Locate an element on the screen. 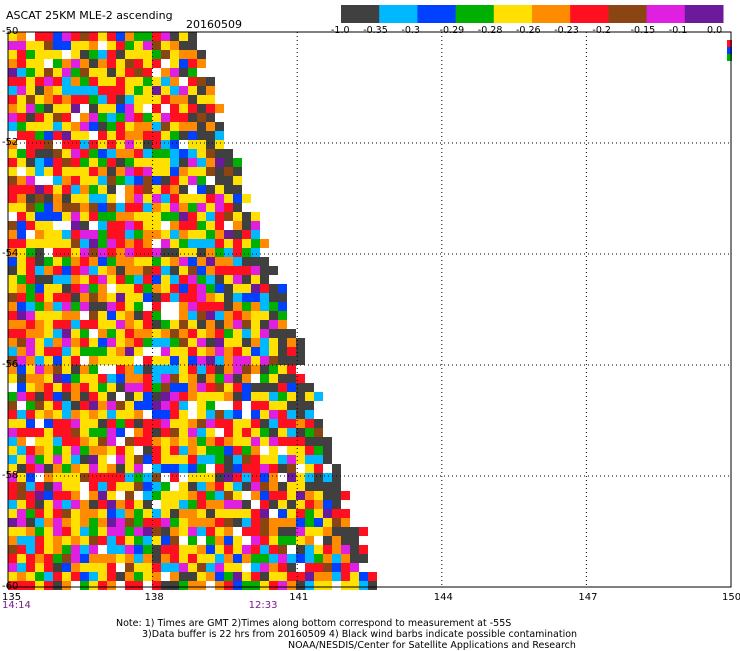  edge-marker is located at coordinates (729, 43).